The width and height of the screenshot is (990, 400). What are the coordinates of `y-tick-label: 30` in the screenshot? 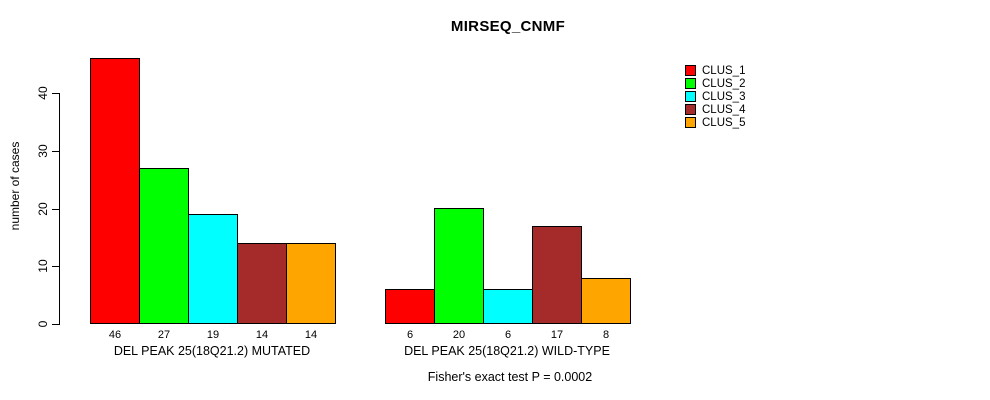 It's located at (43, 151).